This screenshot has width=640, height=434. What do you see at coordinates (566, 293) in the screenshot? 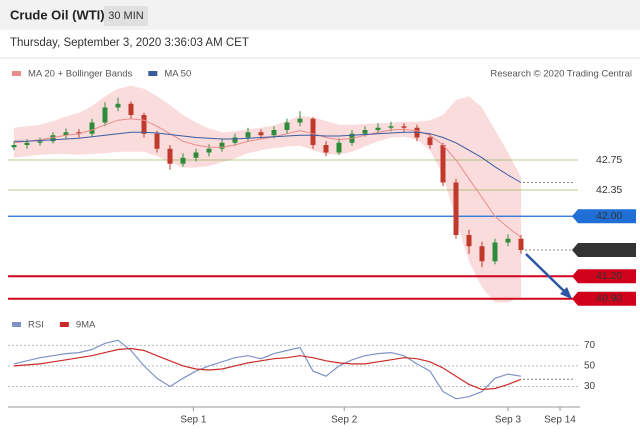
I see `arrow-head` at bounding box center [566, 293].